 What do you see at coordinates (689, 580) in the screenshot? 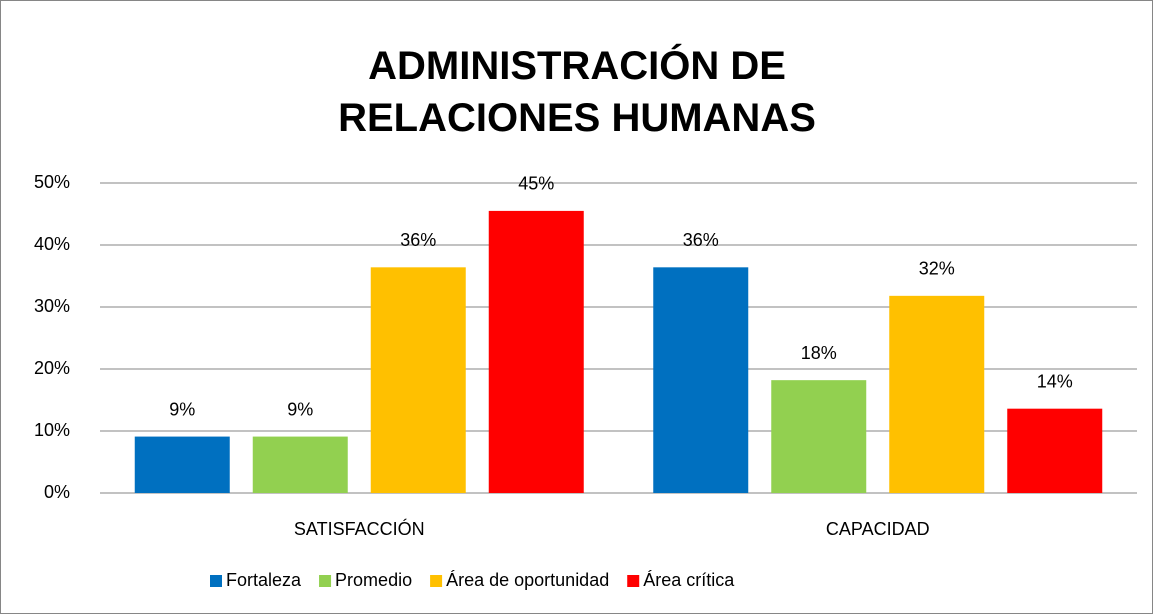
I see `legend-label: Área crítica` at bounding box center [689, 580].